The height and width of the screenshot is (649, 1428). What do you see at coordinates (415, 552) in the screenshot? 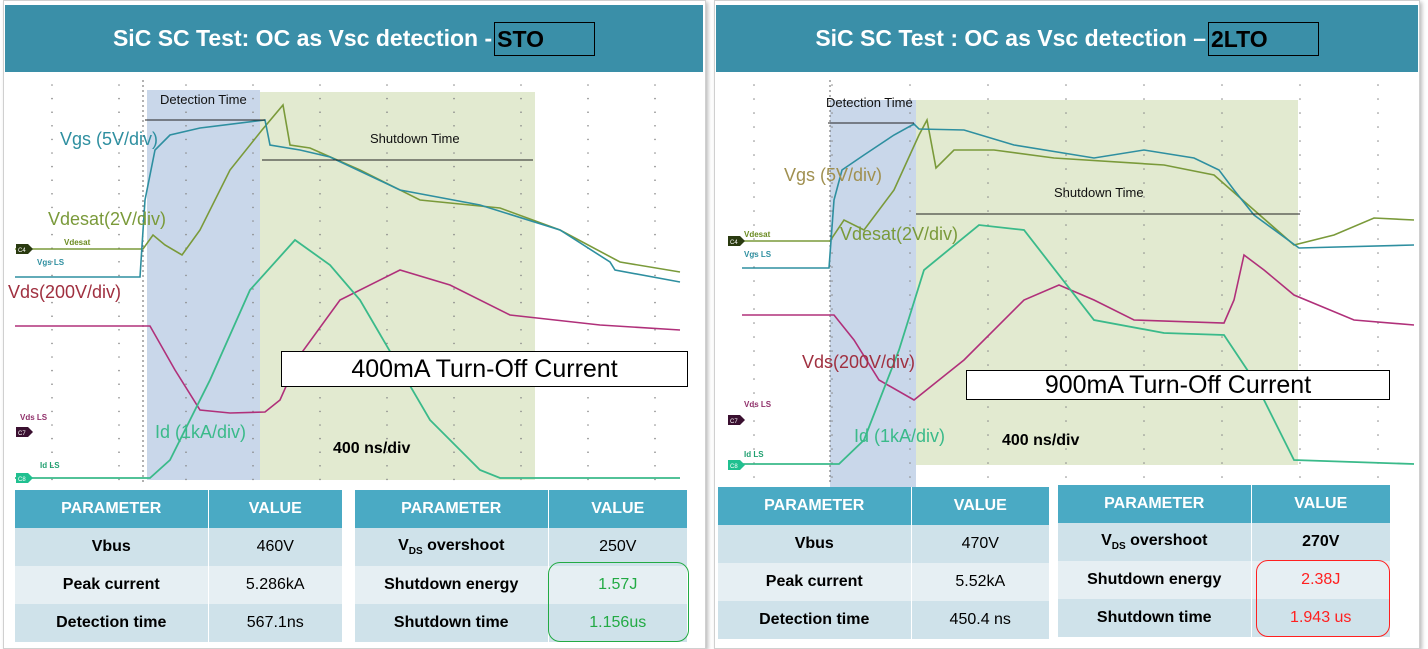
I see `vds-sub: DS` at bounding box center [415, 552].